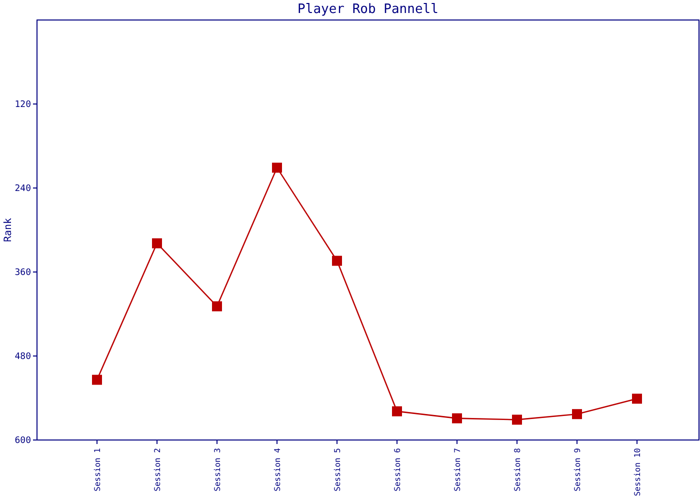 The image size is (700, 500). I want to click on x-tick-label: Session 2, so click(157, 470).